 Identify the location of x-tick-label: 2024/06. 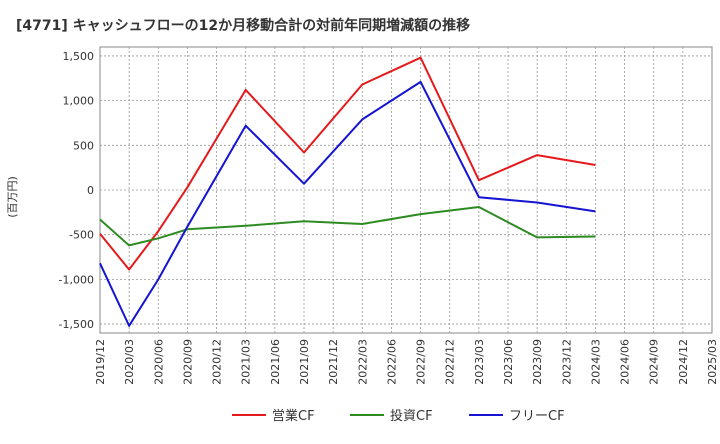
(625, 362).